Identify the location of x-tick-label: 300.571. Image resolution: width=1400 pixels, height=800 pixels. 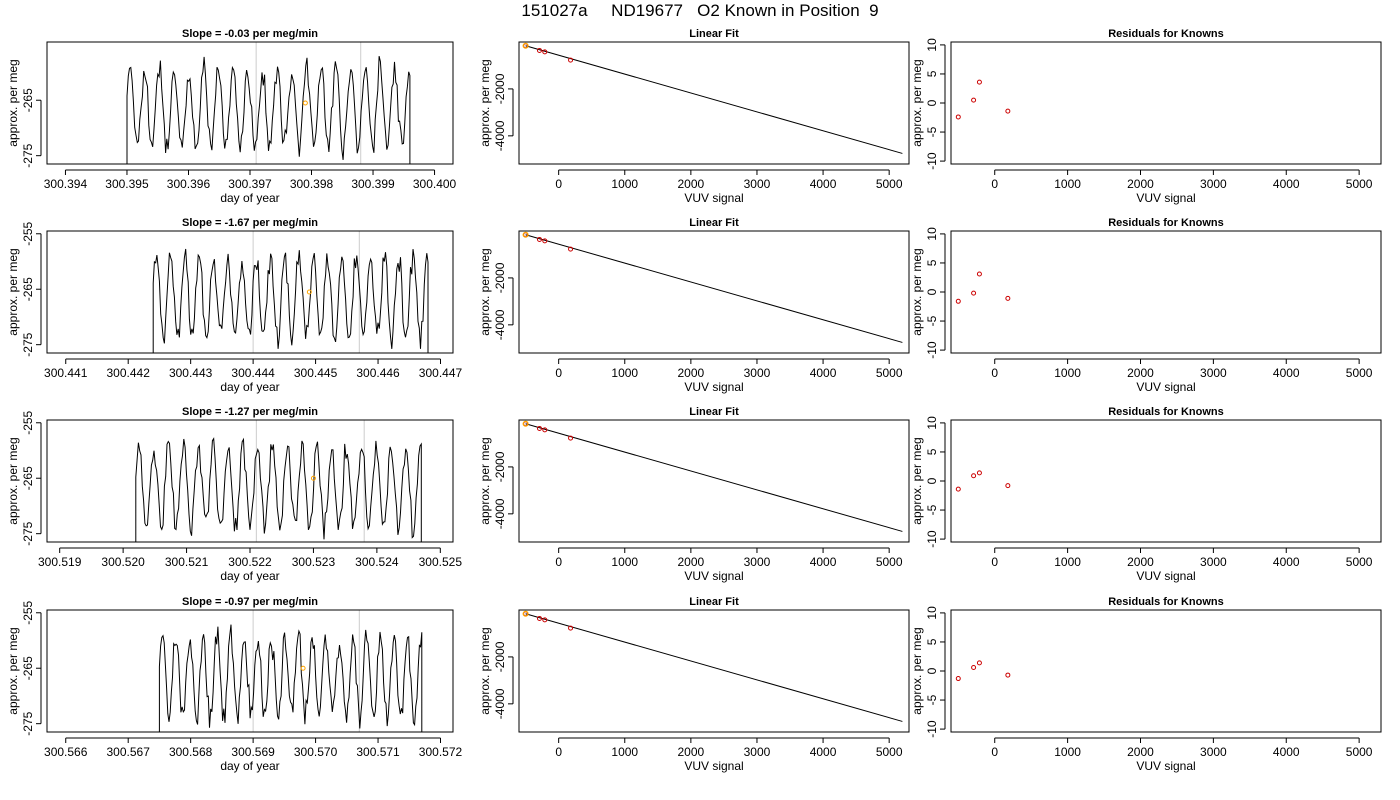
(378, 752).